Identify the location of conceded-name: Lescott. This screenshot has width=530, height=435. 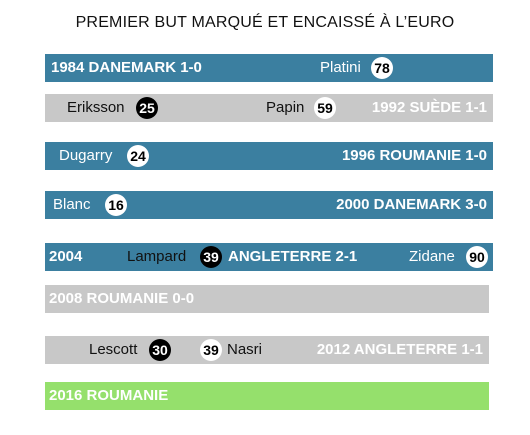
(113, 349).